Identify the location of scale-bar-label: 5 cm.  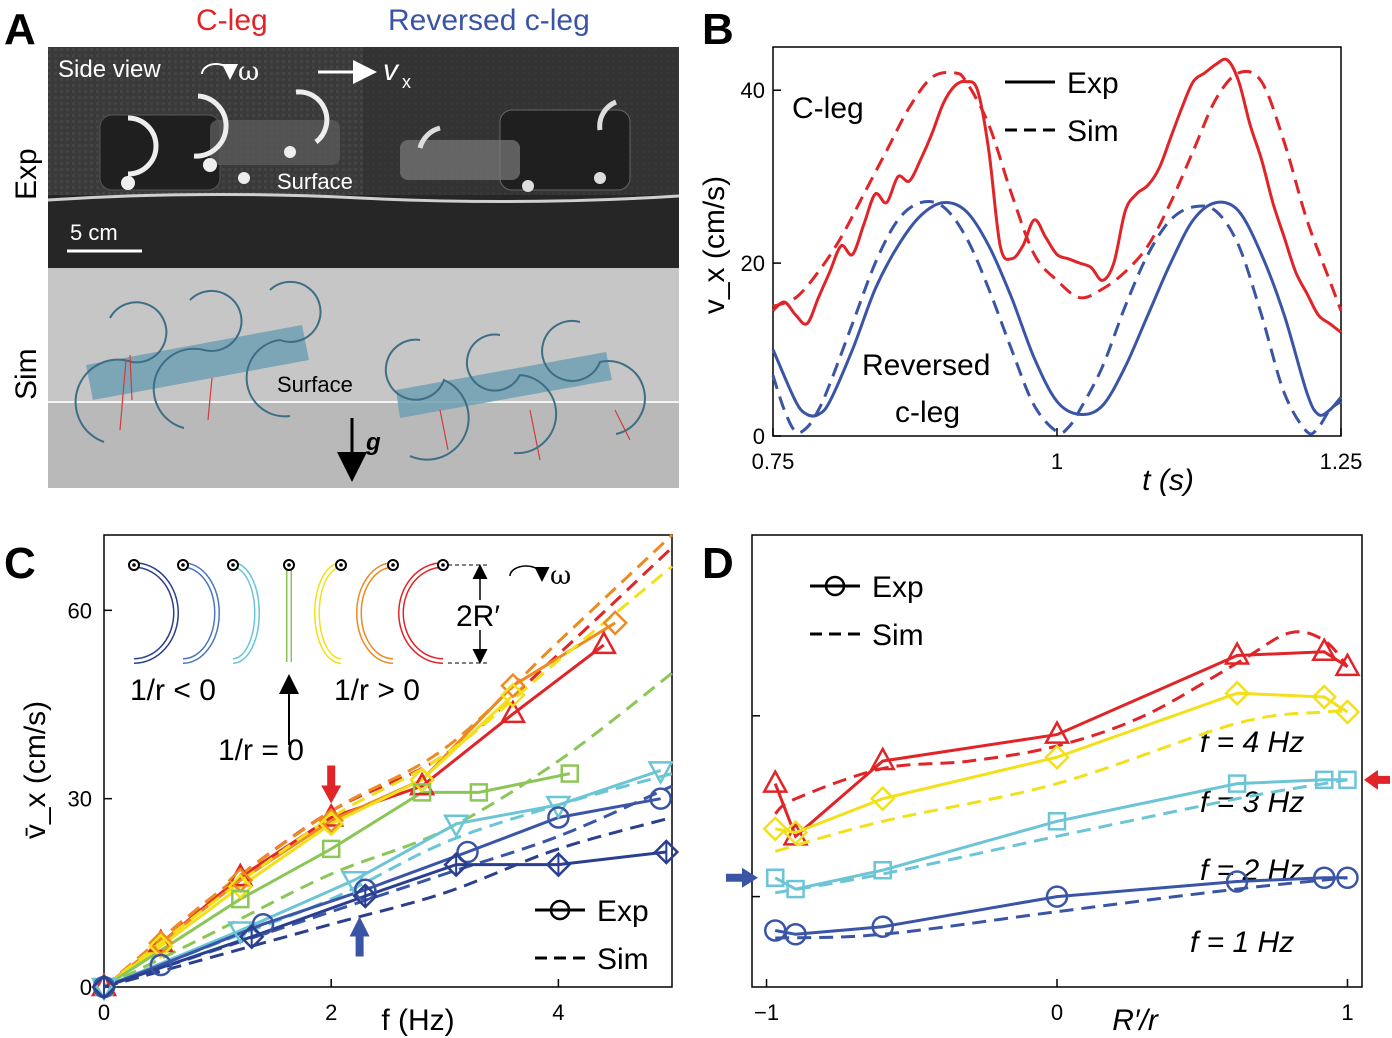
(94, 232).